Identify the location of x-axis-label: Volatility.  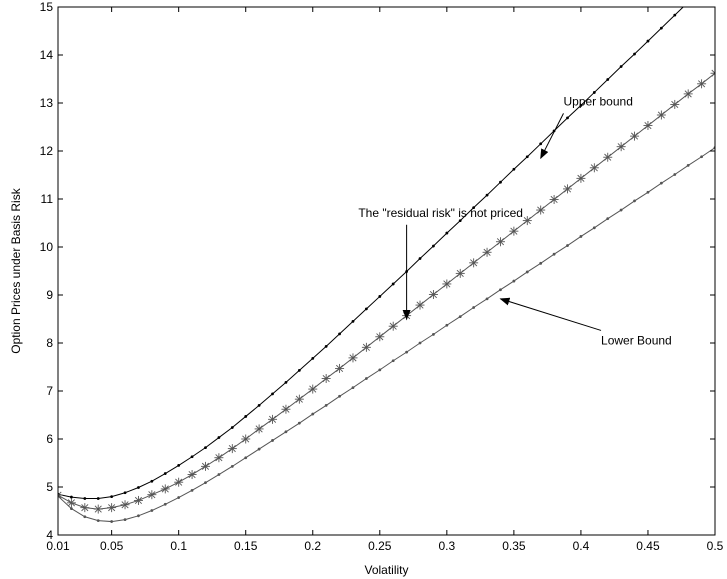
(386, 570).